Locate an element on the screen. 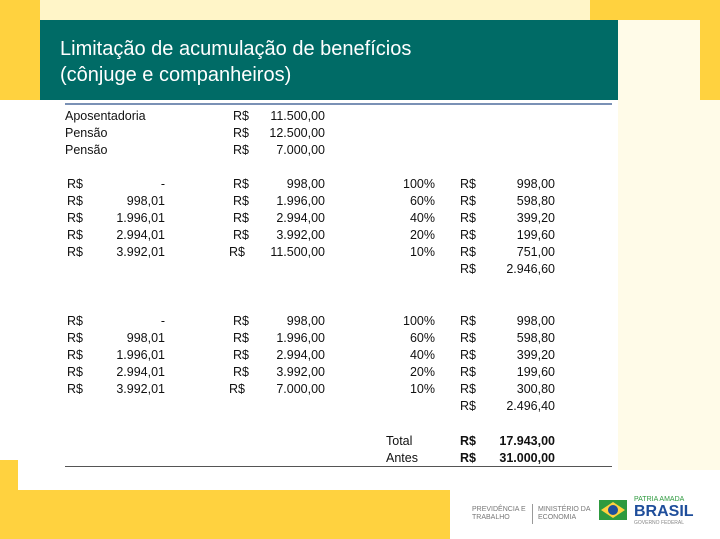 The width and height of the screenshot is (720, 539). total-label: Total is located at coordinates (399, 441).